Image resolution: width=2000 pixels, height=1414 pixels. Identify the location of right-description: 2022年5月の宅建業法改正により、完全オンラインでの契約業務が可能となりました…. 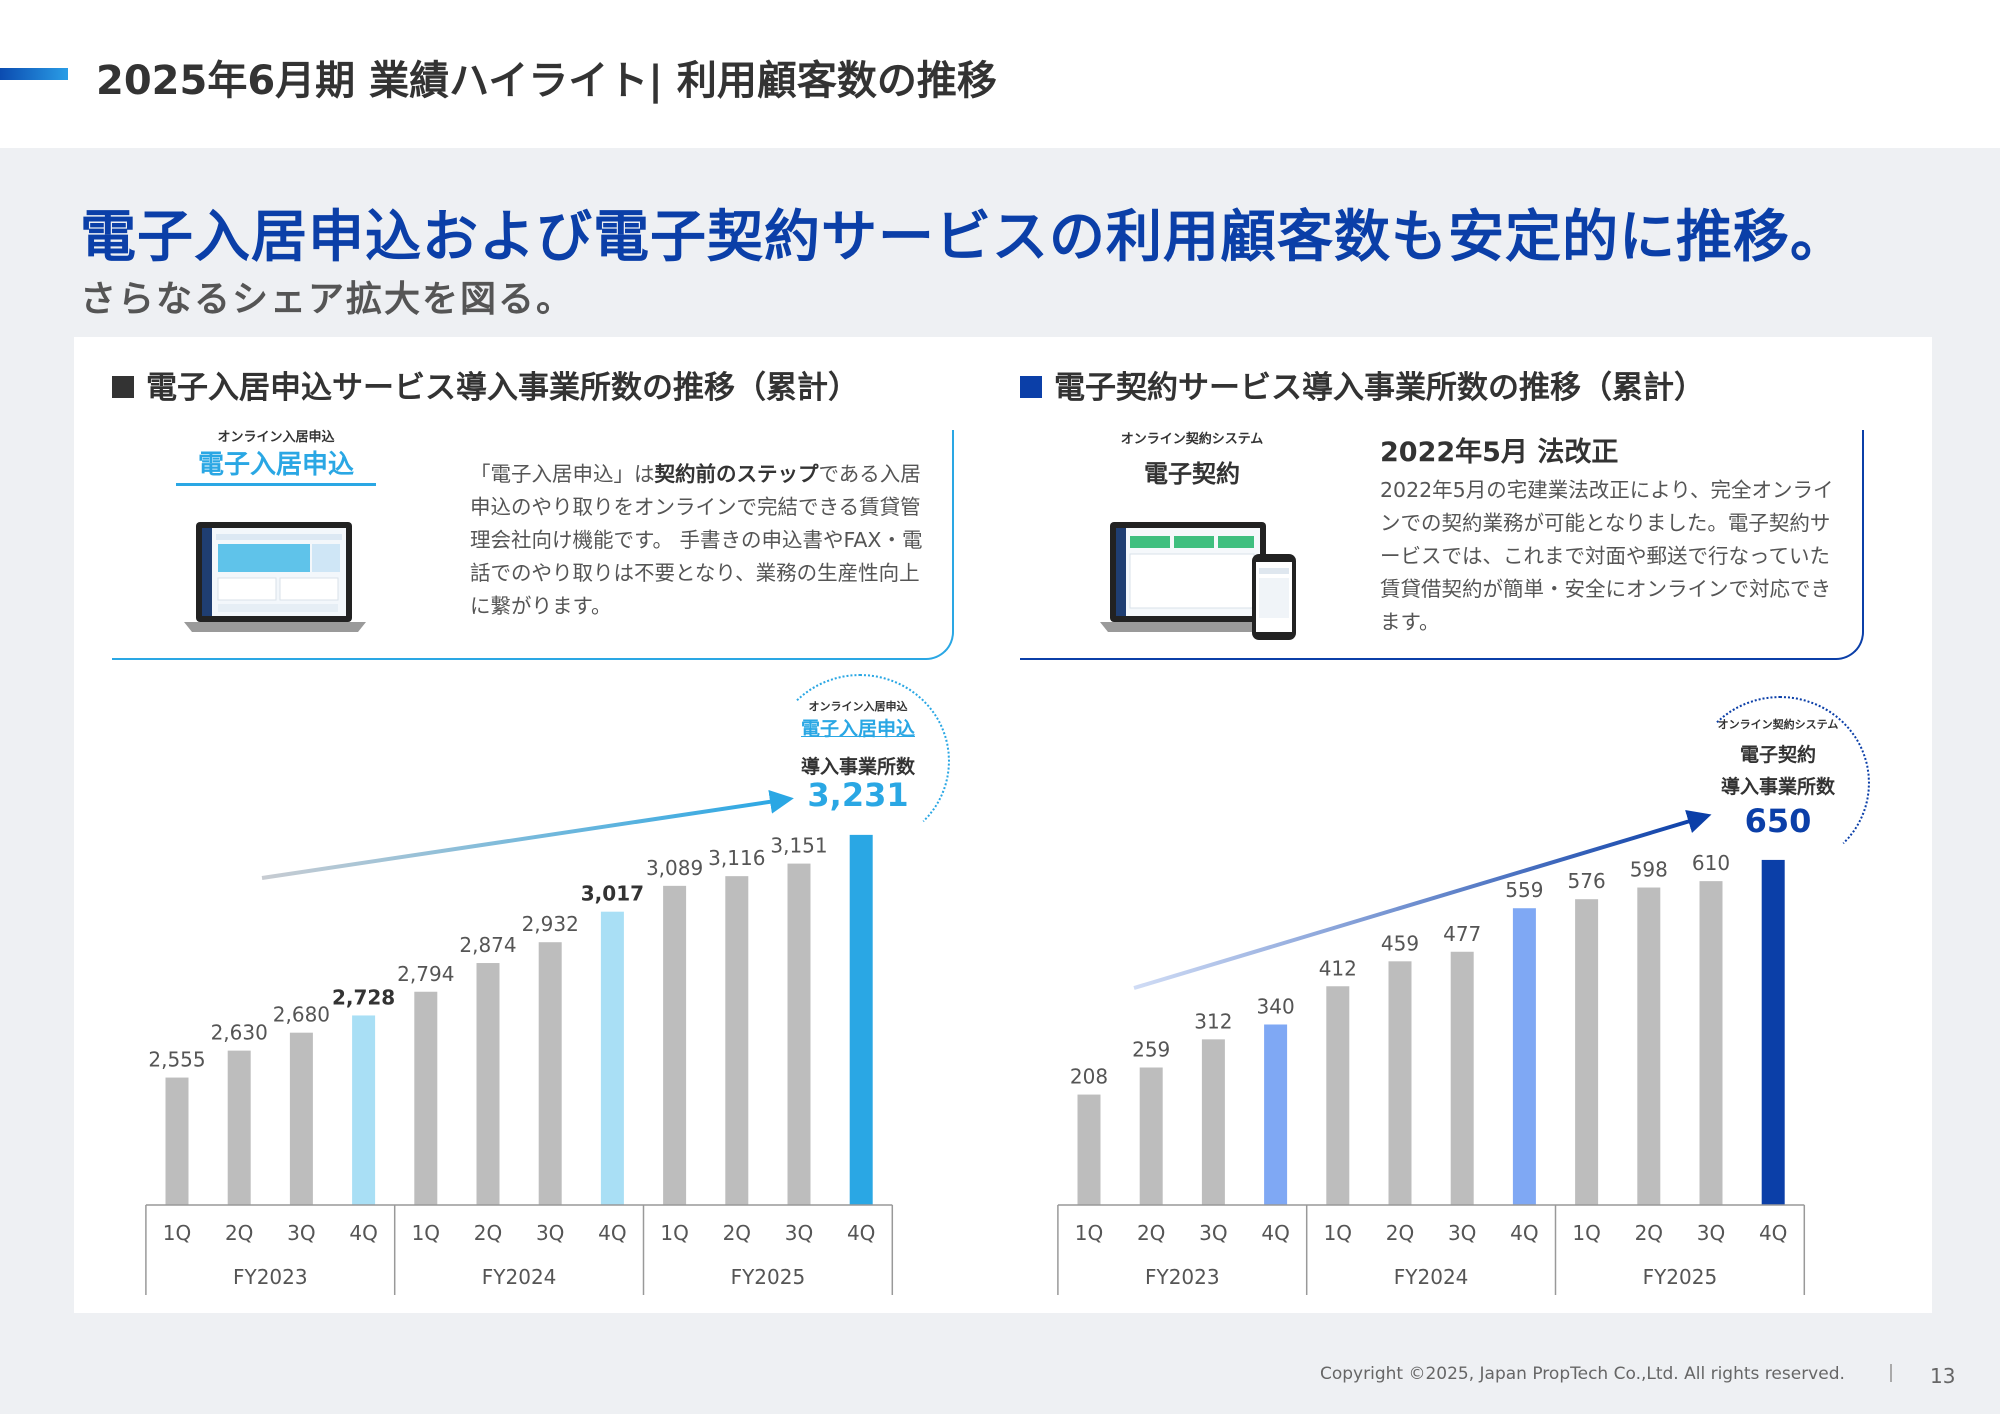
(1607, 556).